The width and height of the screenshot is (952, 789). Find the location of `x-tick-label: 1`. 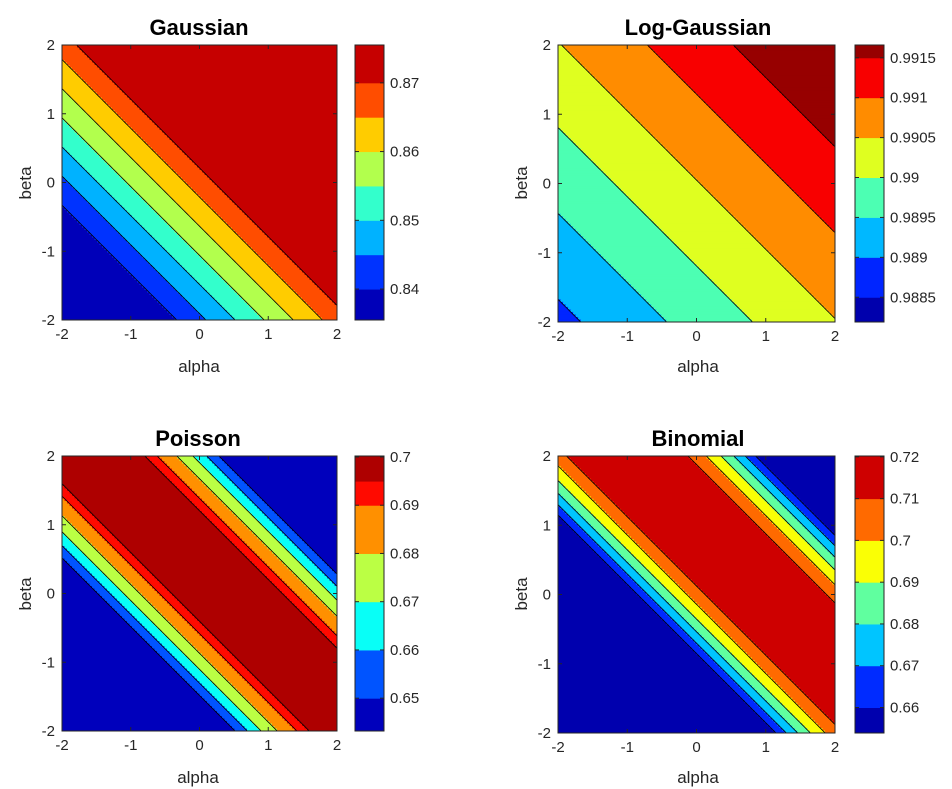

x-tick-label: 1 is located at coordinates (268, 745).